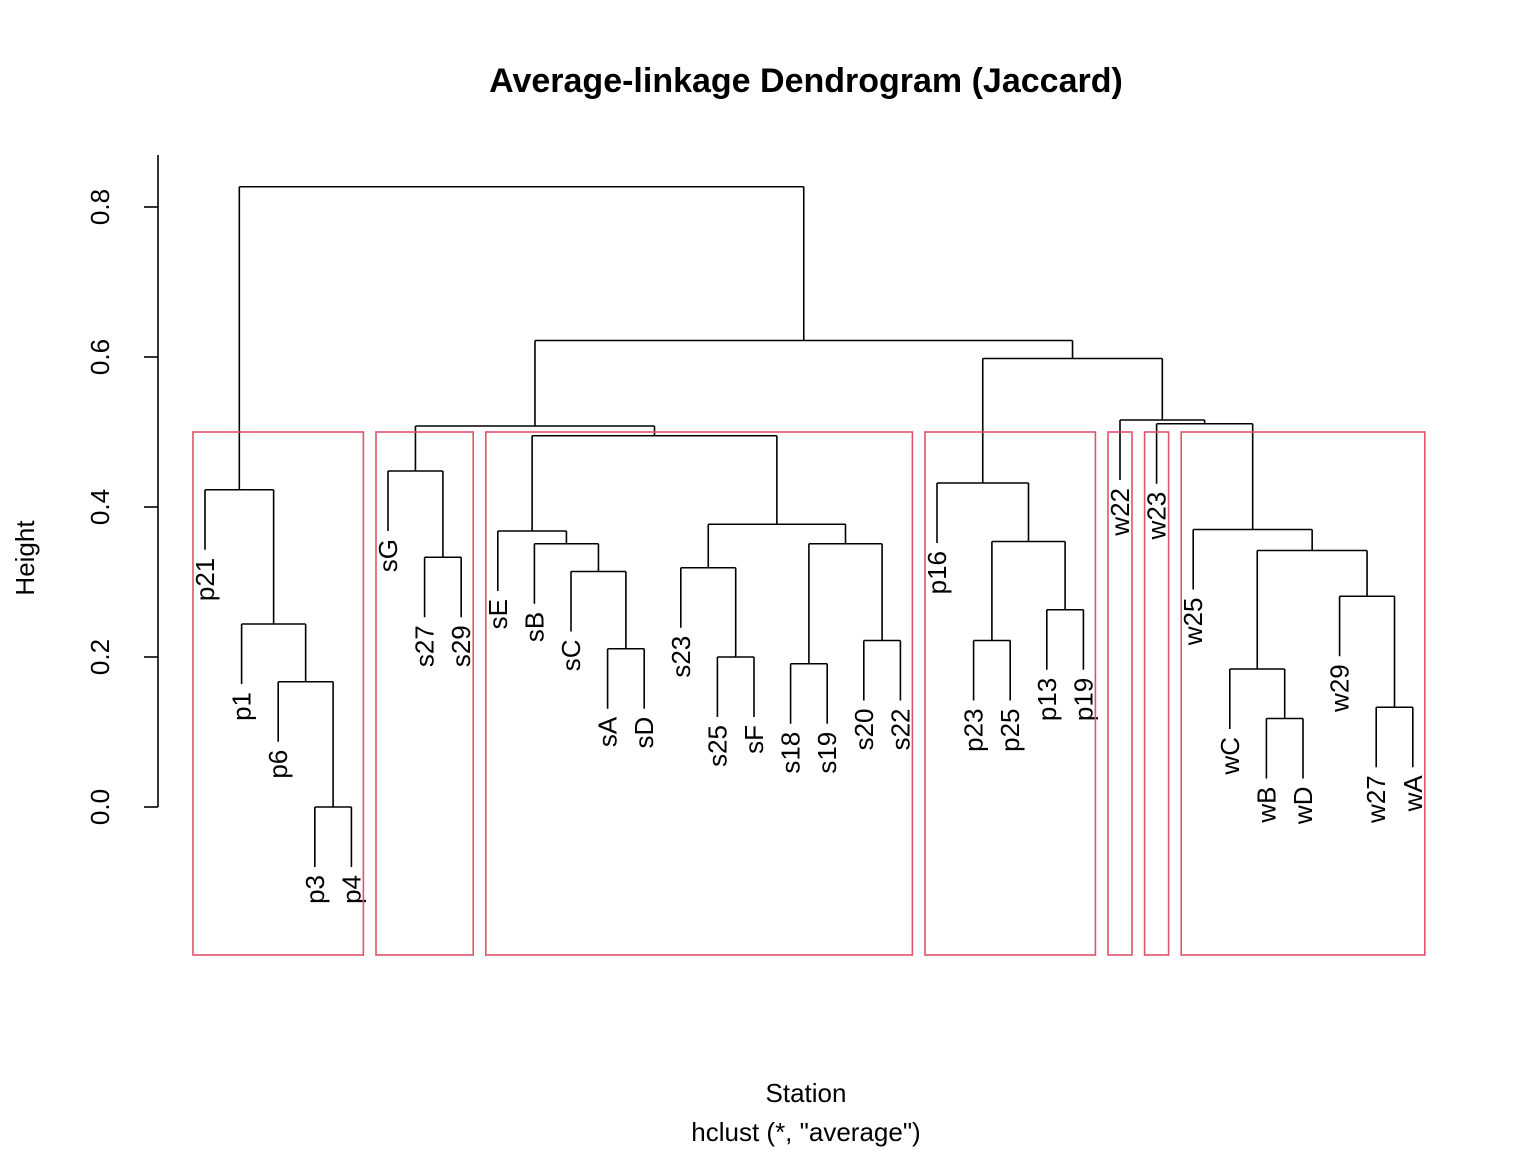  Describe the element at coordinates (1376, 799) in the screenshot. I see `leaf-label: w27` at that location.